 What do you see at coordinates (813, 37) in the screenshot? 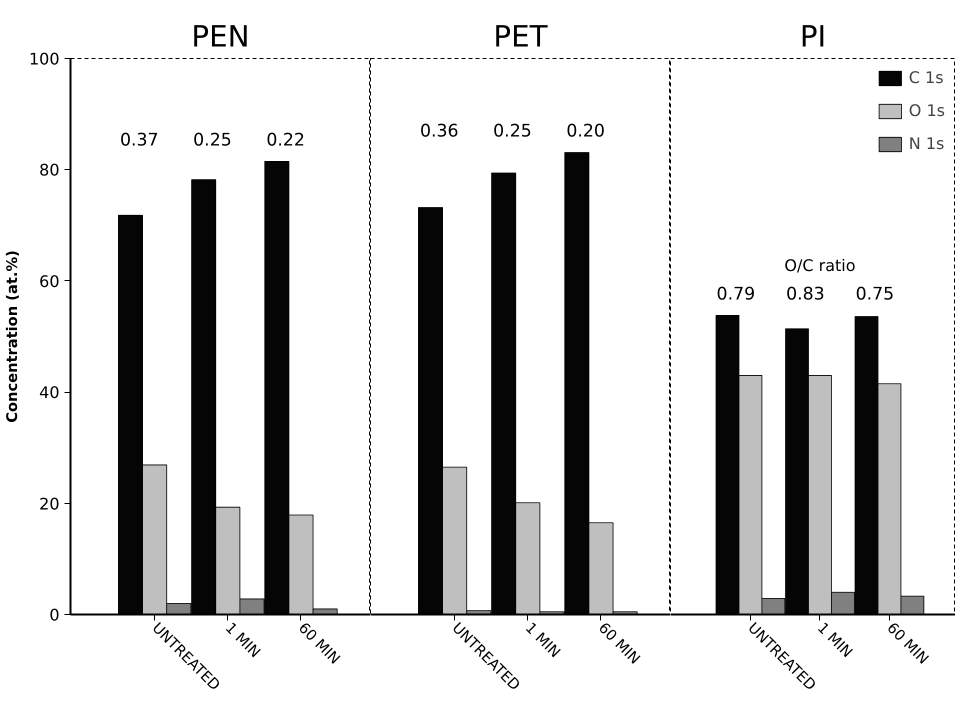
I see `chart-title: PI` at bounding box center [813, 37].